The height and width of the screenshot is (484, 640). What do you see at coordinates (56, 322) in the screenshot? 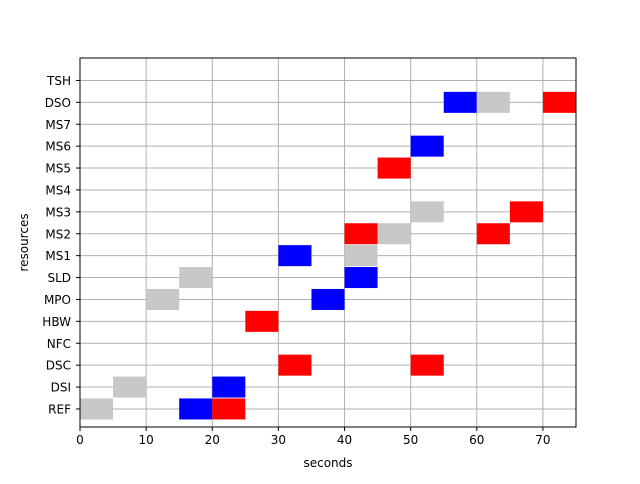
I see `y-tick-label-hbw: HBW` at bounding box center [56, 322].